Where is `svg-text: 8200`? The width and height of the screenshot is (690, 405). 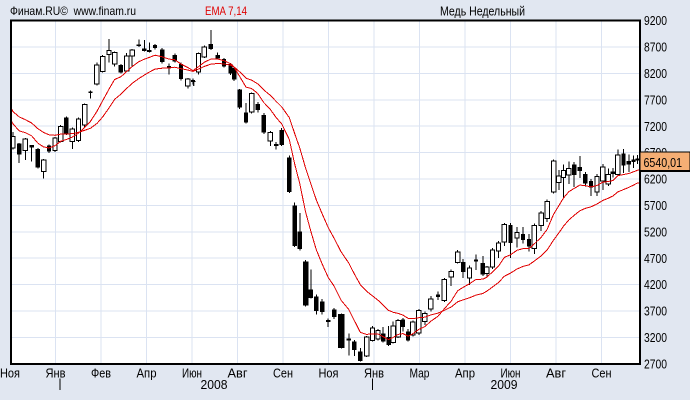 svg-text: 8200 is located at coordinates (655, 73).